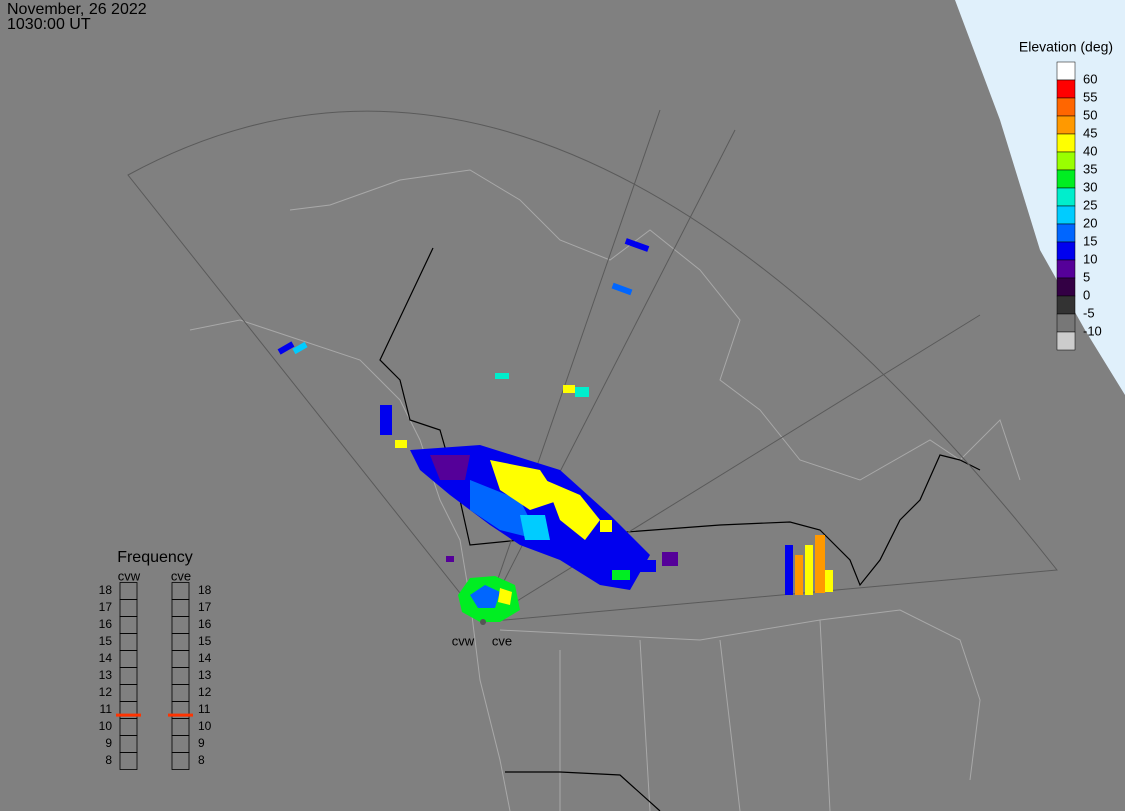 This screenshot has width=1125, height=811. What do you see at coordinates (1090, 186) in the screenshot?
I see `colorbar-label: 30` at bounding box center [1090, 186].